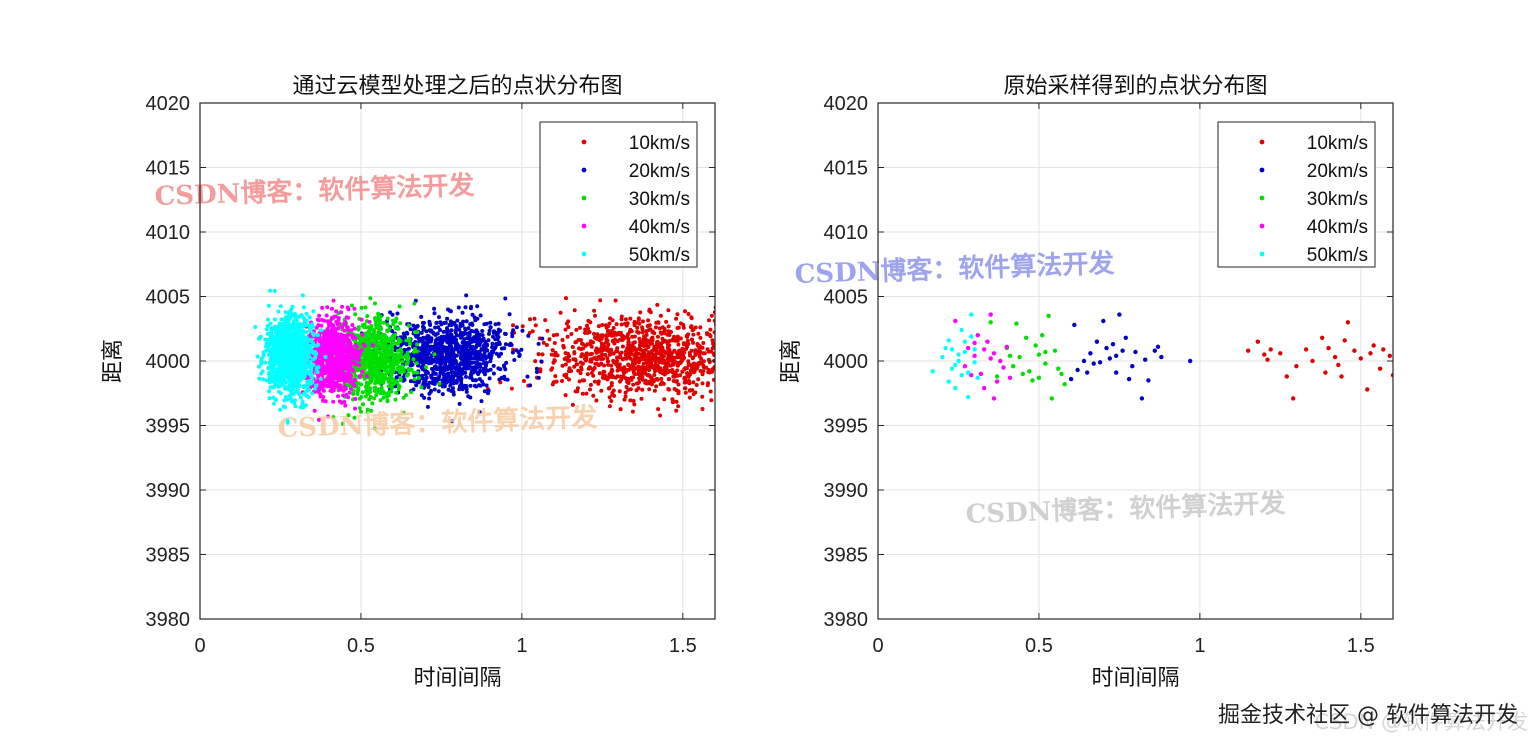 The image size is (1540, 750). Describe the element at coordinates (515, 359) in the screenshot. I see `scatter-points` at that location.